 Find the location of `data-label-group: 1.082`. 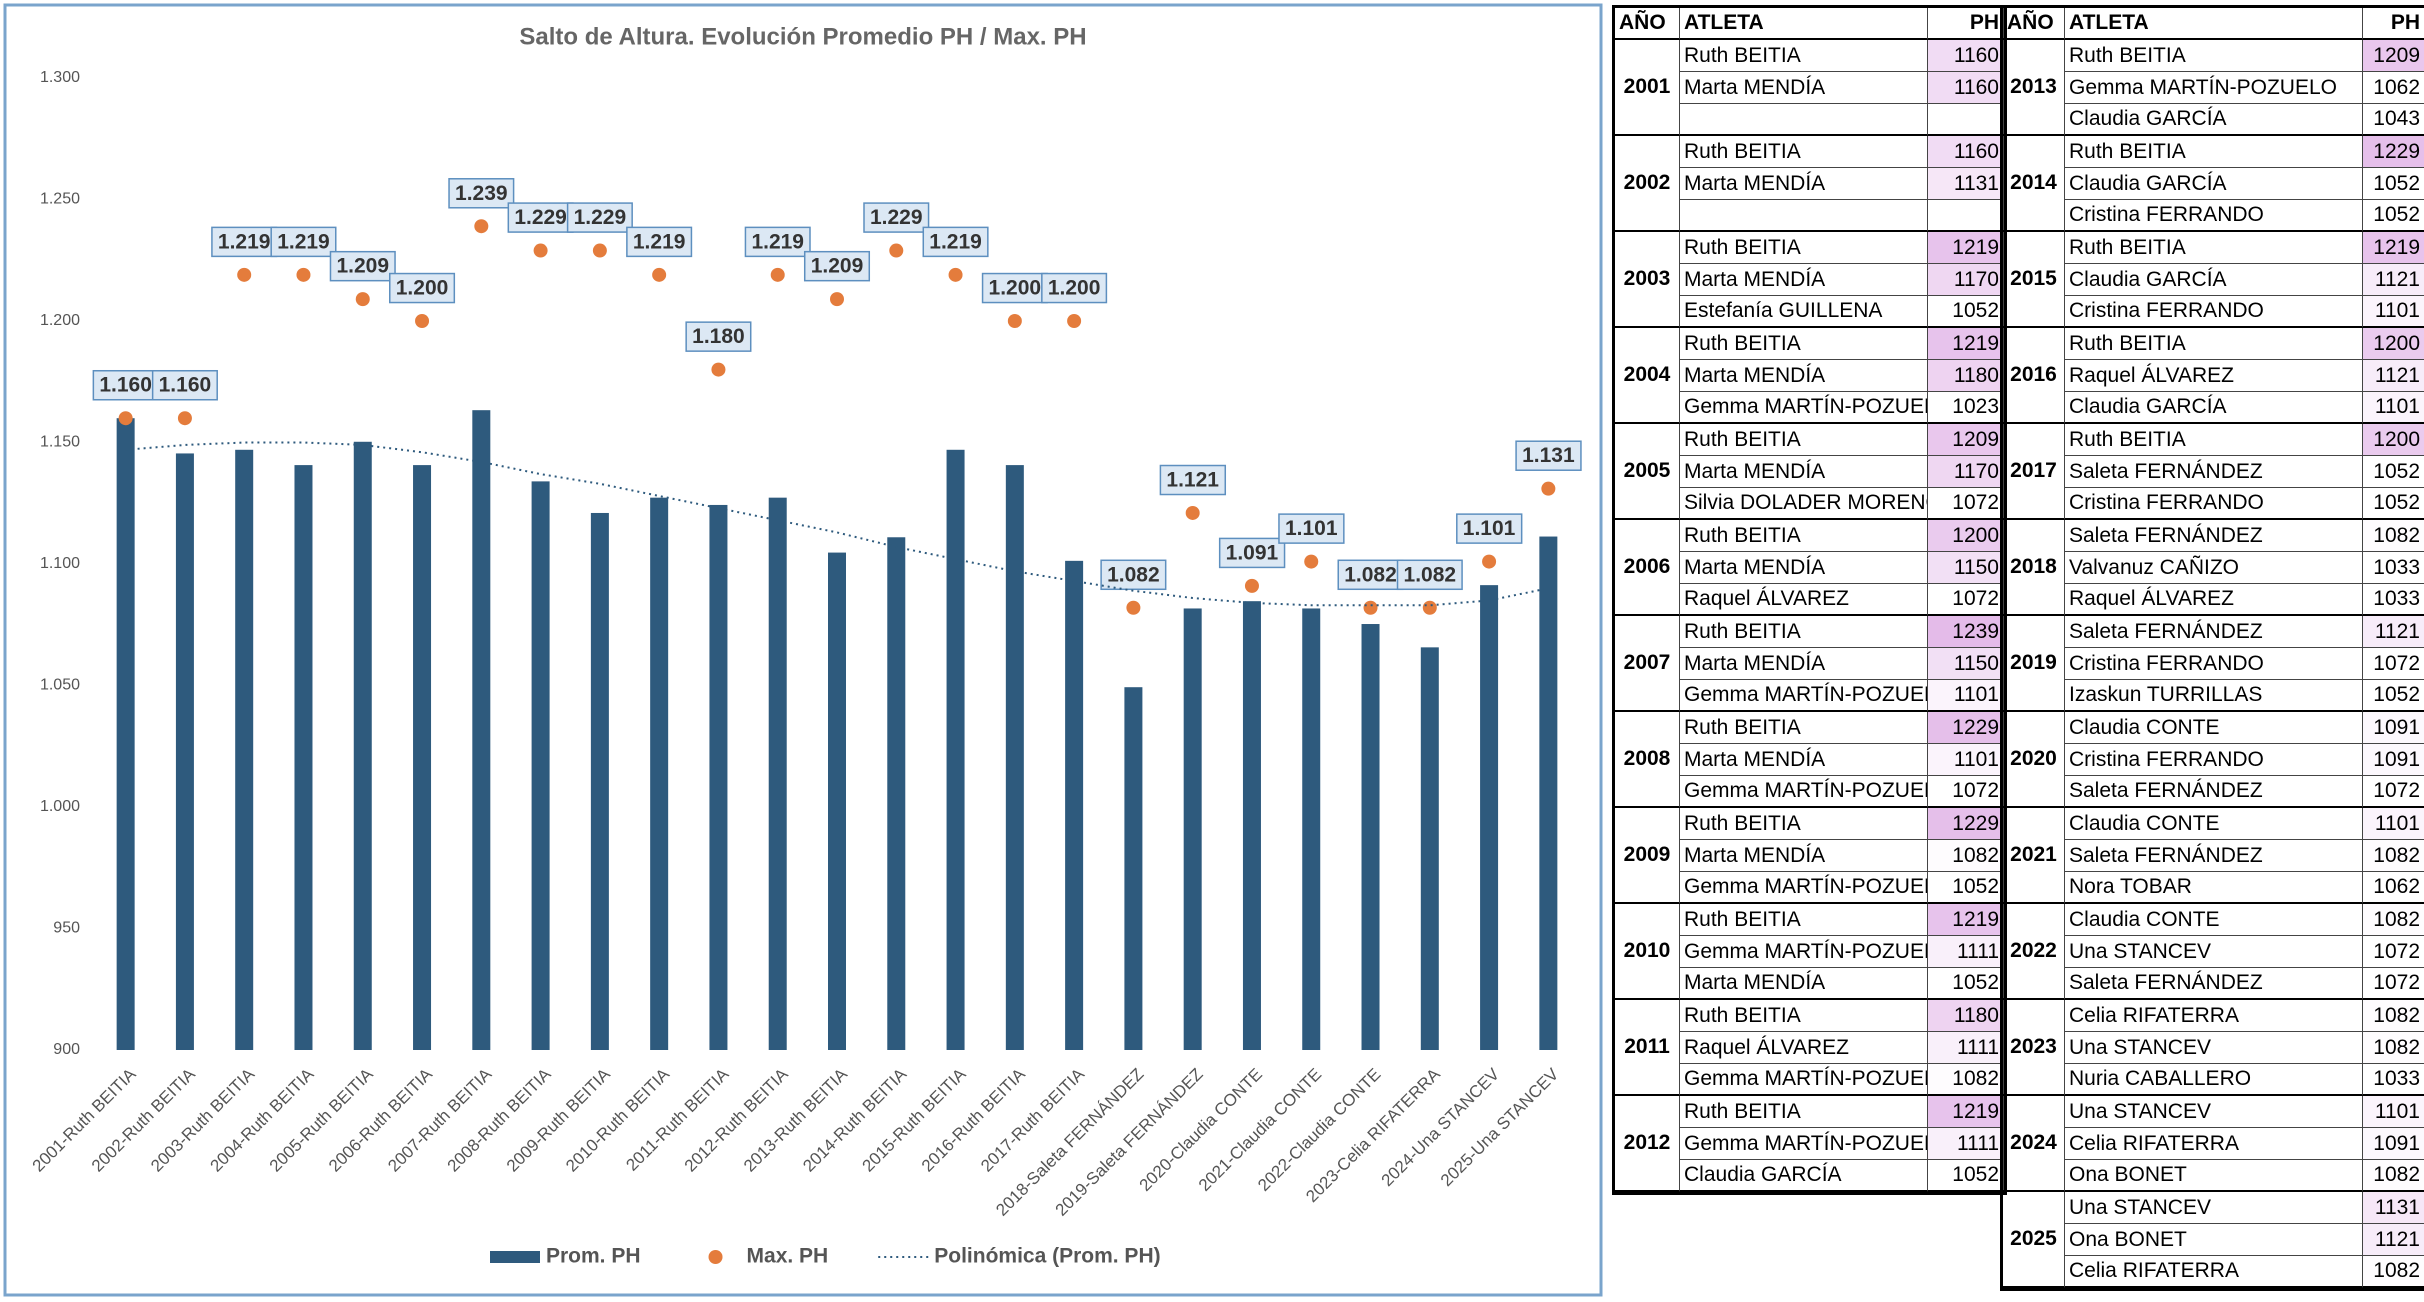

data-label-group: 1.082 is located at coordinates (1133, 575).